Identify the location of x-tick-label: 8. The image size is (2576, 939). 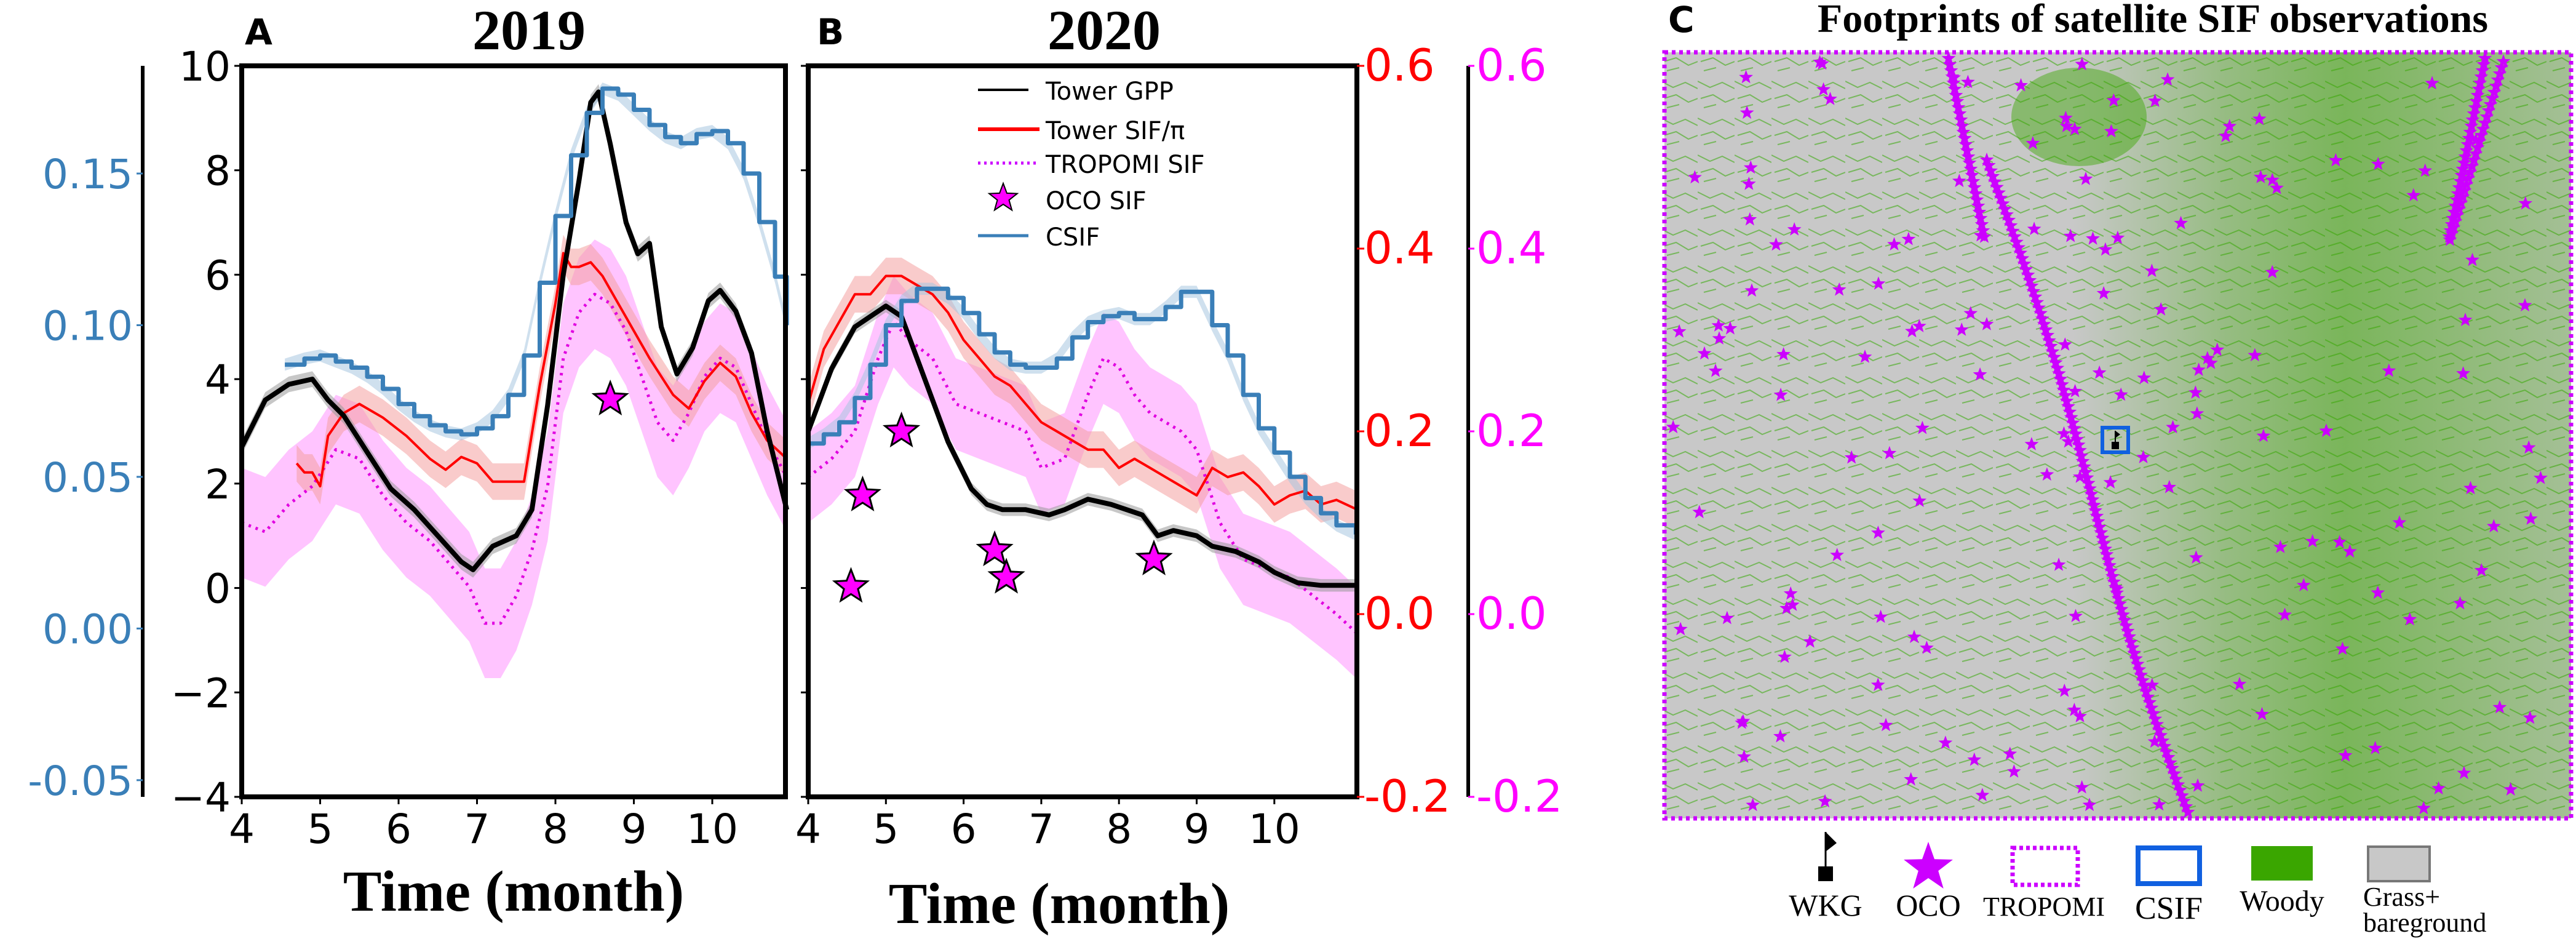
(1119, 829).